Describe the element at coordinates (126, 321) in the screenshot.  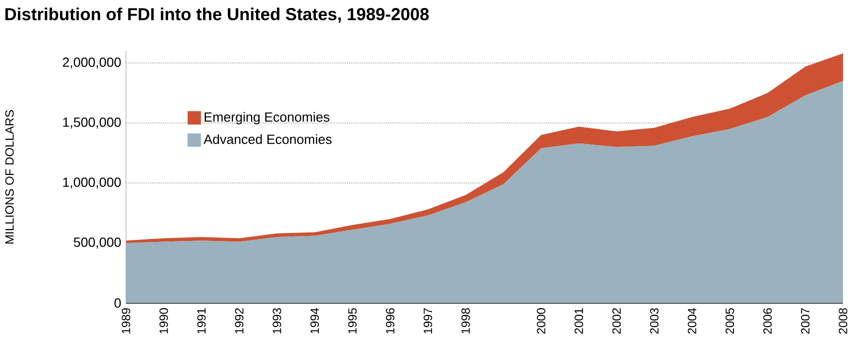
I see `x-tick-label: 1989` at that location.